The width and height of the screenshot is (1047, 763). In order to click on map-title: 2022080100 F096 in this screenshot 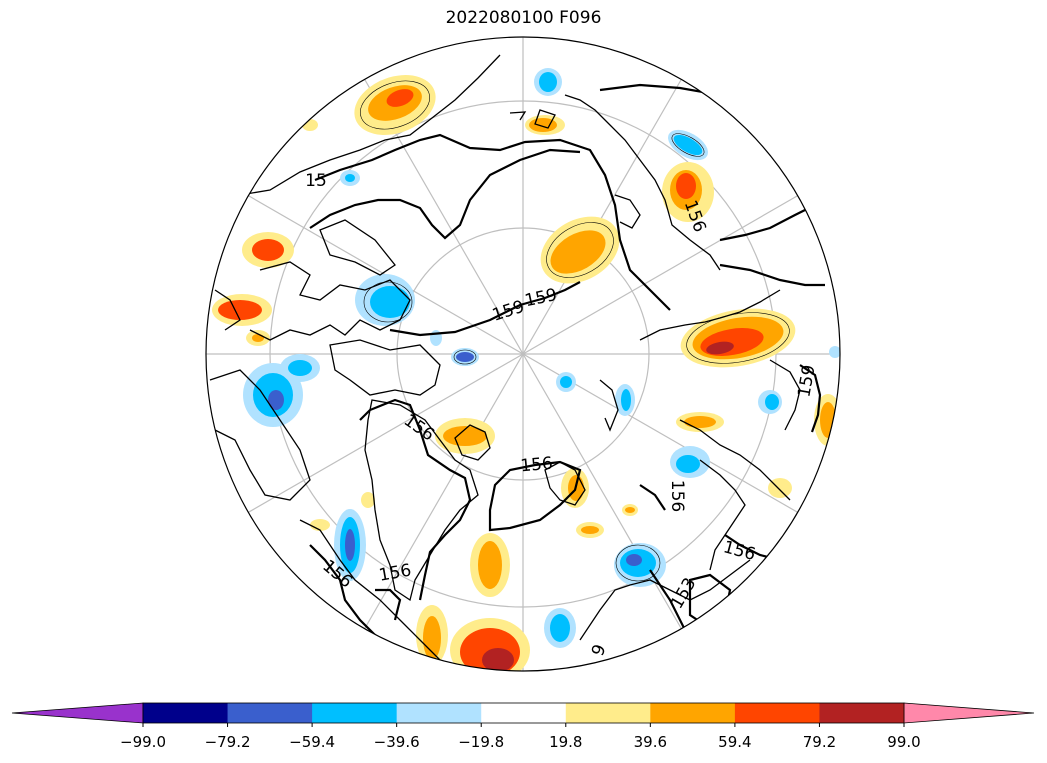, I will do `click(523, 18)`.